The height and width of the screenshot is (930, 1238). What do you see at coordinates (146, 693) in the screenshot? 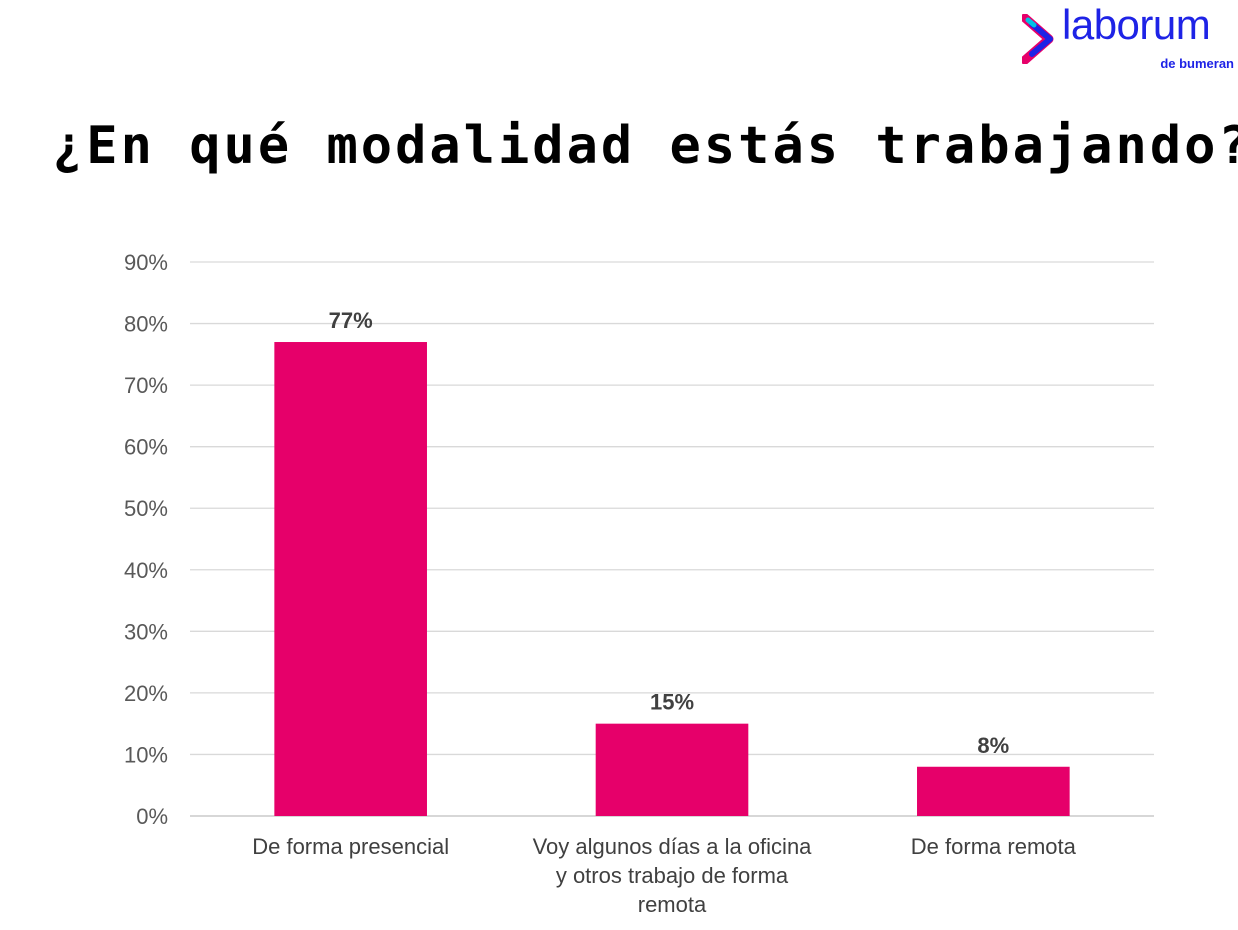
I see `y-tick-label: 20%` at bounding box center [146, 693].